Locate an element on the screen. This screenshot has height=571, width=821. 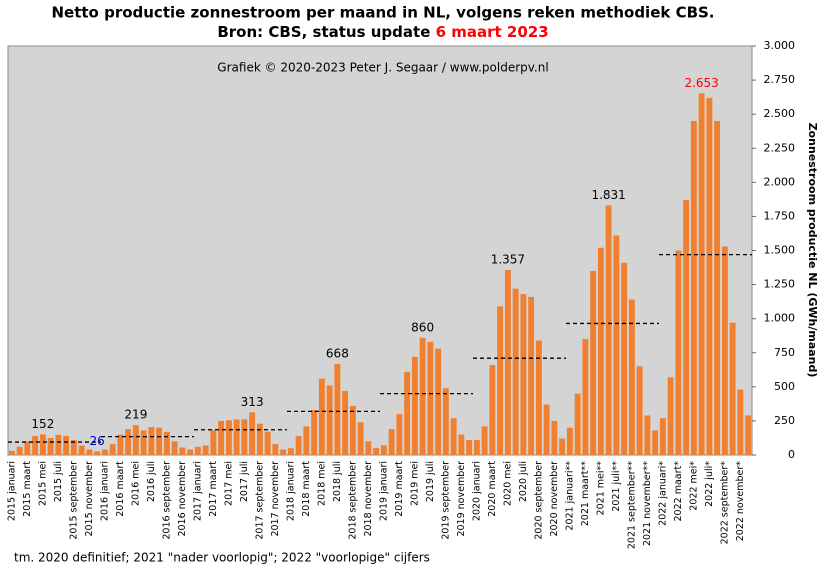
x-tick-label: 2018 januari is located at coordinates (290, 491).